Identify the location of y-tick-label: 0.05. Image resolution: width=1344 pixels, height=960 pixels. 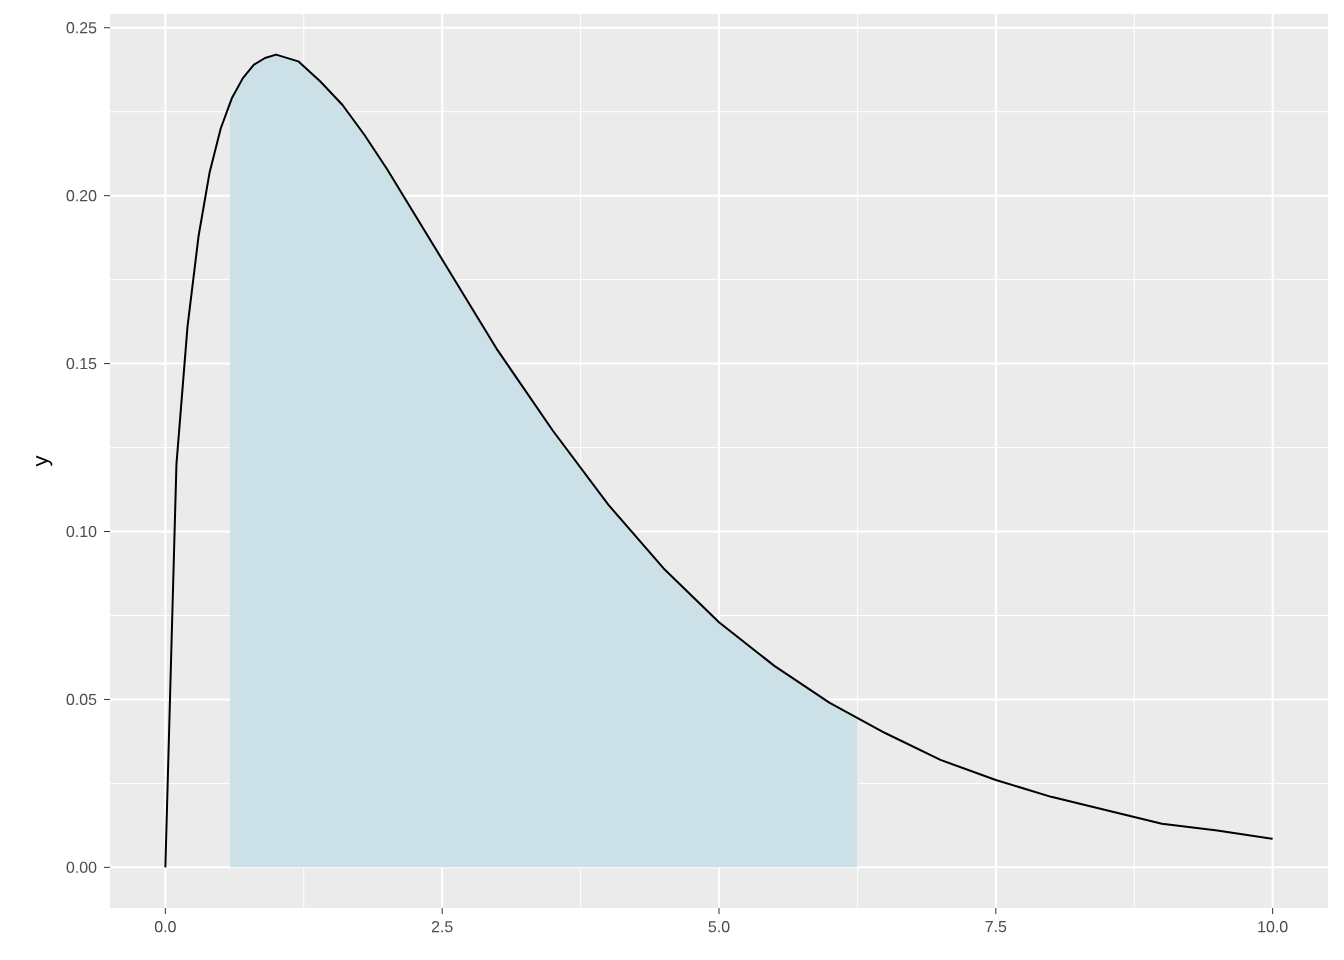
(81, 699).